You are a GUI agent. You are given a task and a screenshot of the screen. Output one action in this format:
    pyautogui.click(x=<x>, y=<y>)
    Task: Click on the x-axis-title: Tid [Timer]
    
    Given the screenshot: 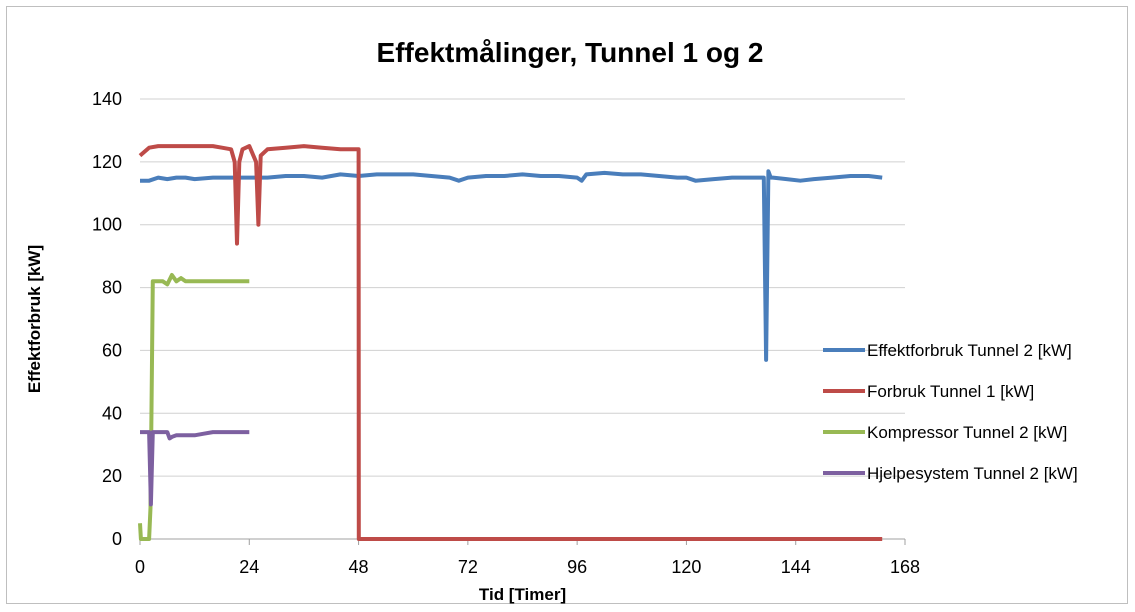 What is the action you would take?
    pyautogui.click(x=522, y=594)
    